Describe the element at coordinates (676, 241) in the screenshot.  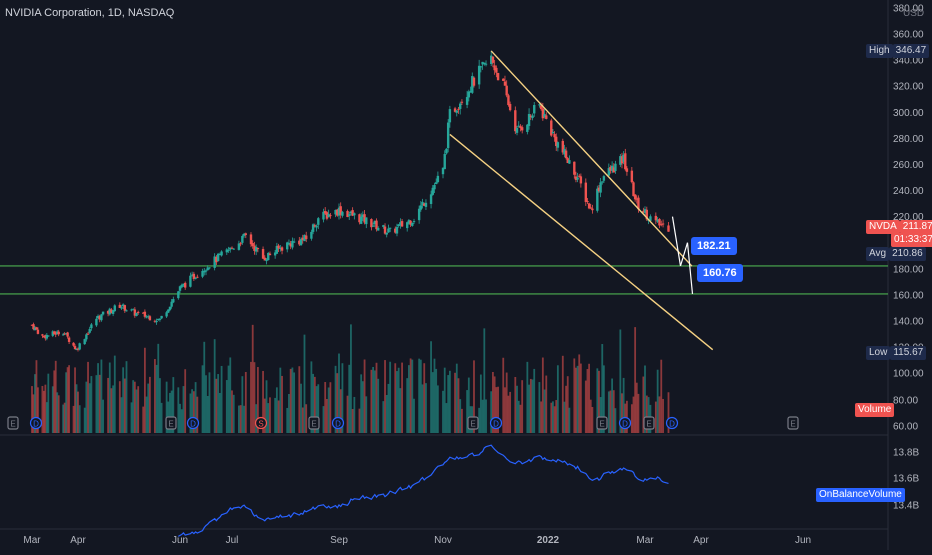
I see `projection-arrow` at that location.